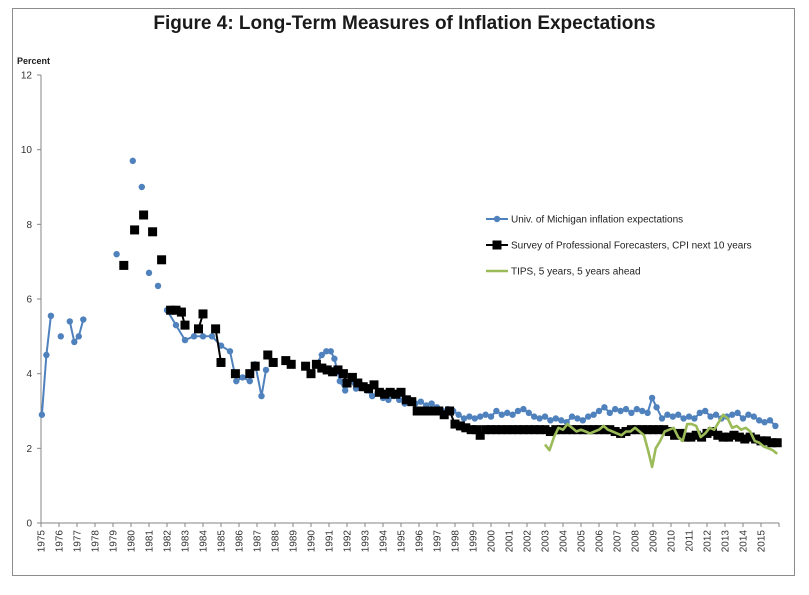 The width and height of the screenshot is (809, 595). What do you see at coordinates (492, 541) in the screenshot?
I see `x-tick-label: 2000` at bounding box center [492, 541].